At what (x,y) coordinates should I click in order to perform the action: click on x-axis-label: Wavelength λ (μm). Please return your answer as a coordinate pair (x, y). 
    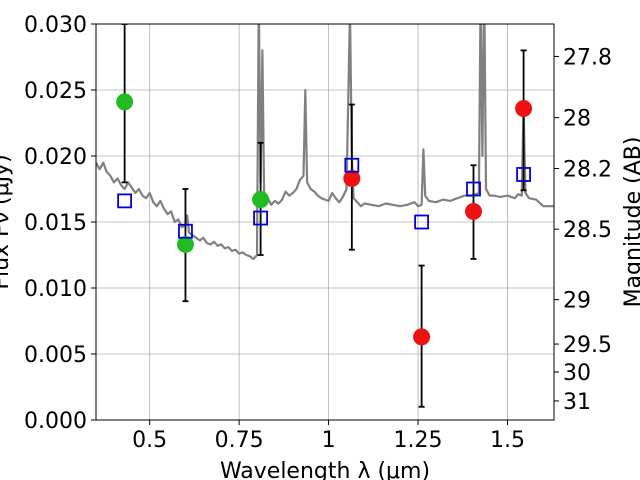
    Looking at the image, I should click on (325, 469).